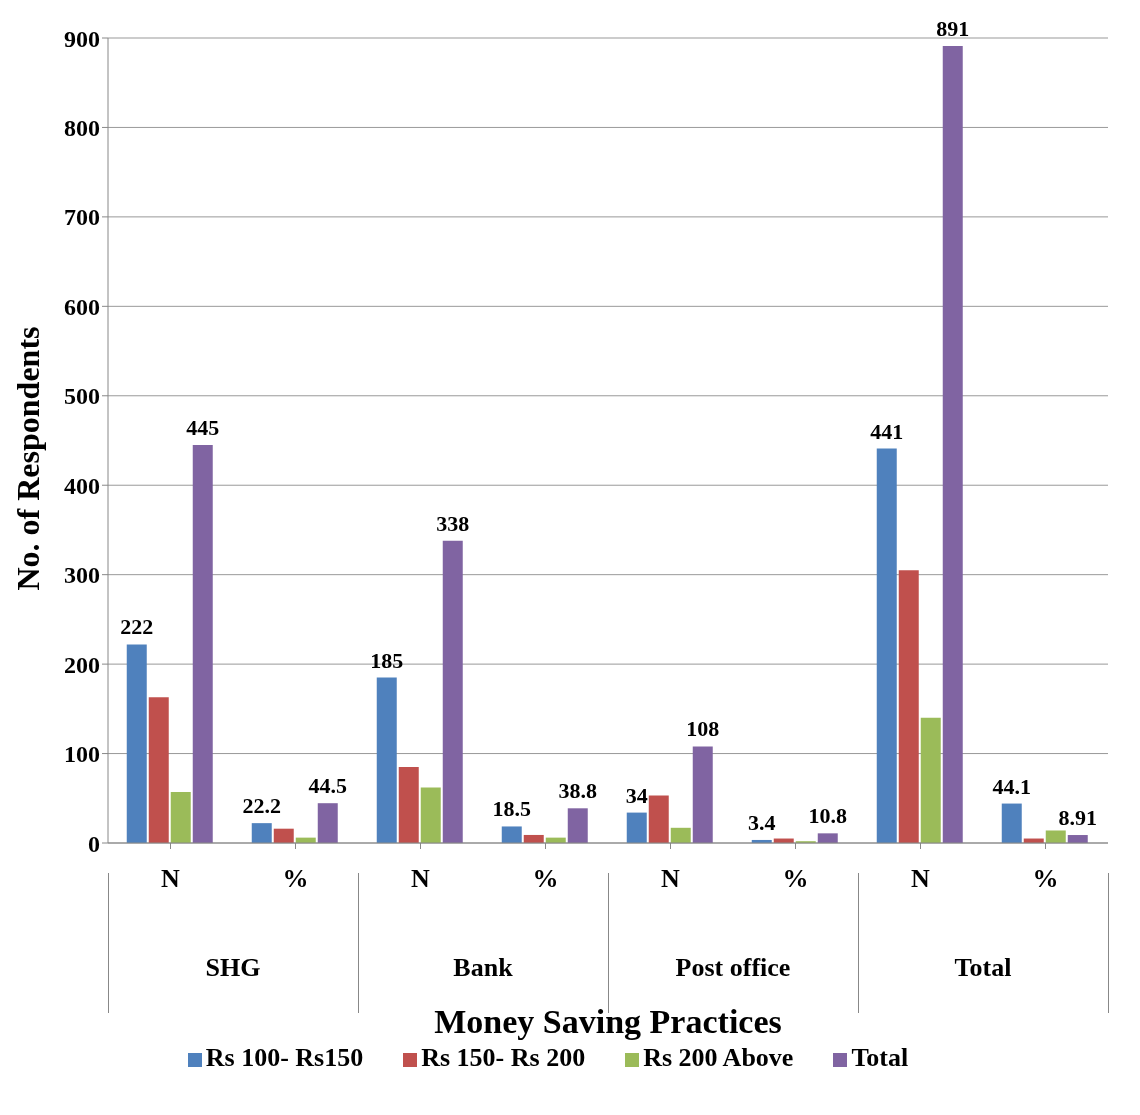  What do you see at coordinates (703, 729) in the screenshot?
I see `data-label: 108` at bounding box center [703, 729].